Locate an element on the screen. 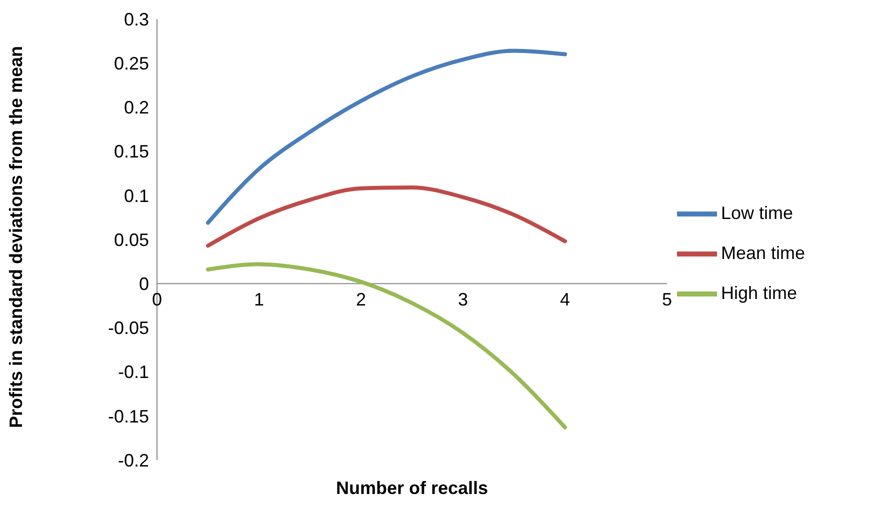 The image size is (885, 508). x-tick-label: 1 is located at coordinates (259, 300).